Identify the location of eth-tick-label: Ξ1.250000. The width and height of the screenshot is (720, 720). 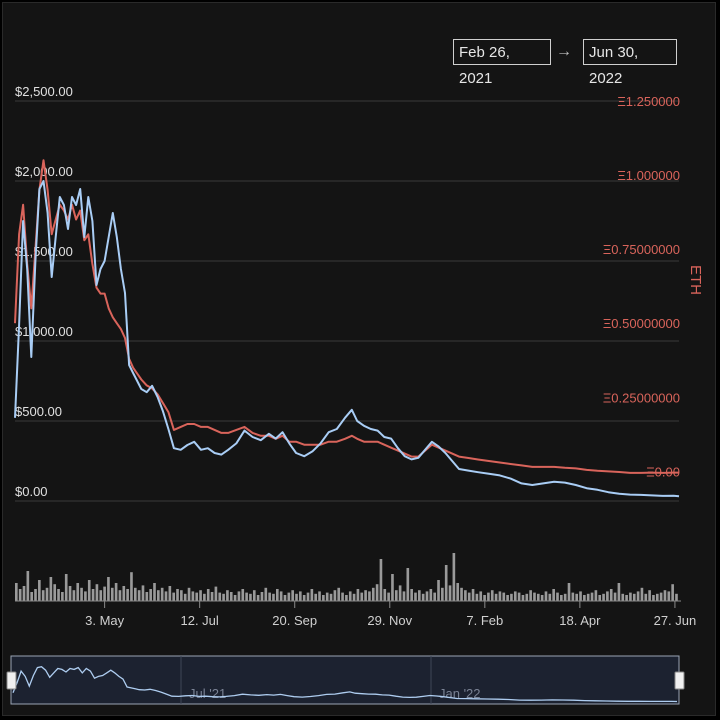
(648, 101).